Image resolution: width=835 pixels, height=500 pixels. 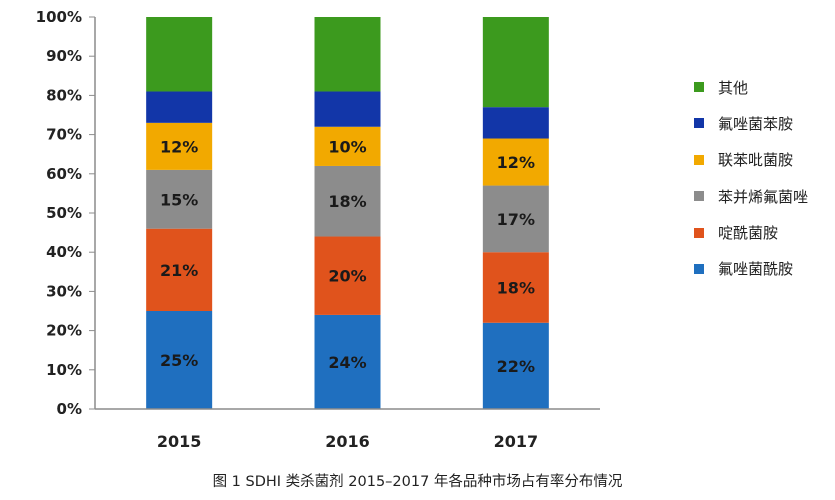 What do you see at coordinates (64, 56) in the screenshot?
I see `y-tick-label: 90%` at bounding box center [64, 56].